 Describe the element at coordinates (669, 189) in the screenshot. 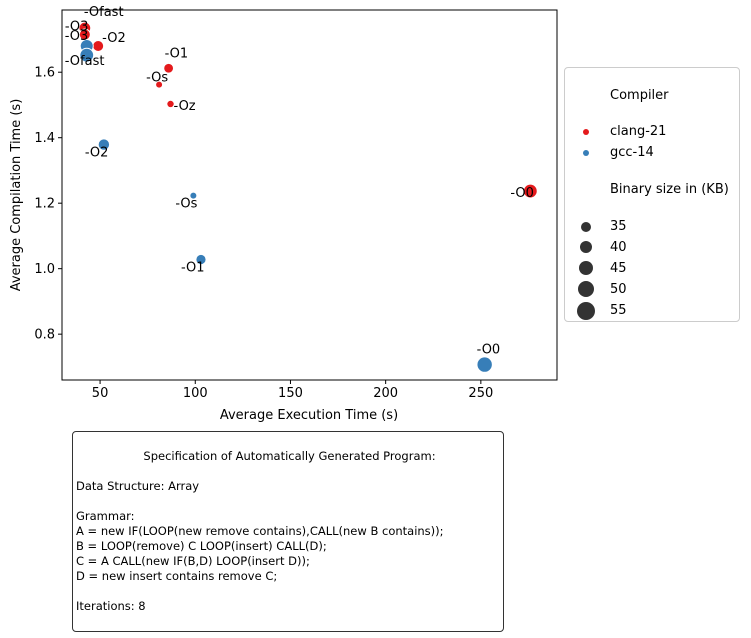

I see `legend-size-title: Binary size in (KB)` at that location.